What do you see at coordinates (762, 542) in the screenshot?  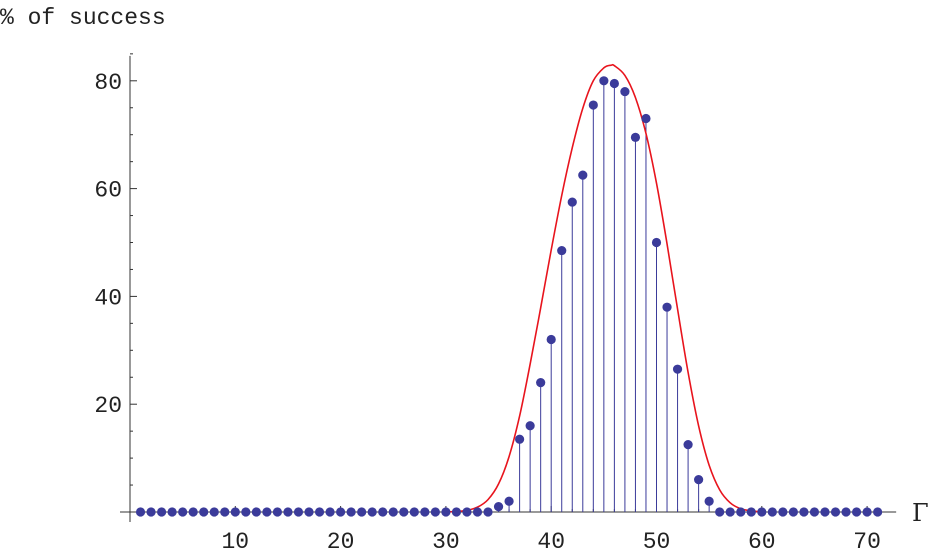 I see `x-tick-label: 60` at bounding box center [762, 542].